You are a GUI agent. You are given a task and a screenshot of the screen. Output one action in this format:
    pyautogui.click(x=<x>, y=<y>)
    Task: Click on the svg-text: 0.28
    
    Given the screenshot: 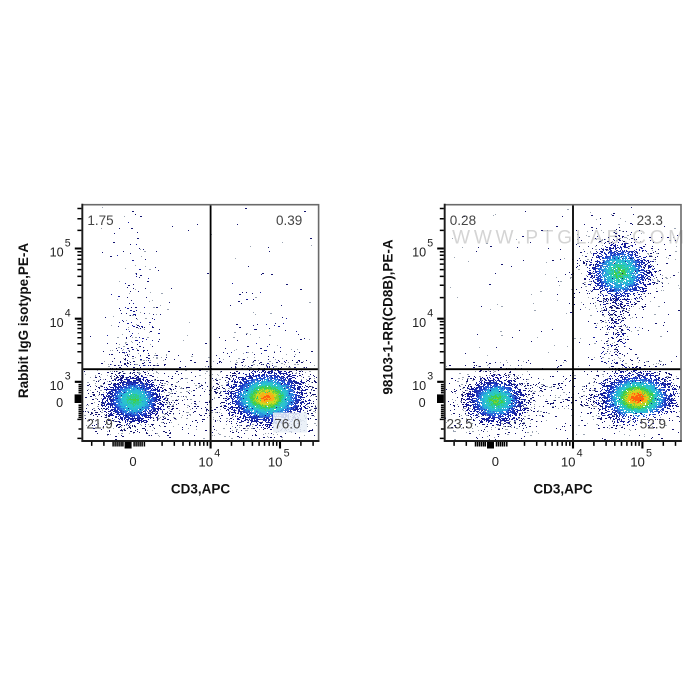 What is the action you would take?
    pyautogui.click(x=463, y=220)
    